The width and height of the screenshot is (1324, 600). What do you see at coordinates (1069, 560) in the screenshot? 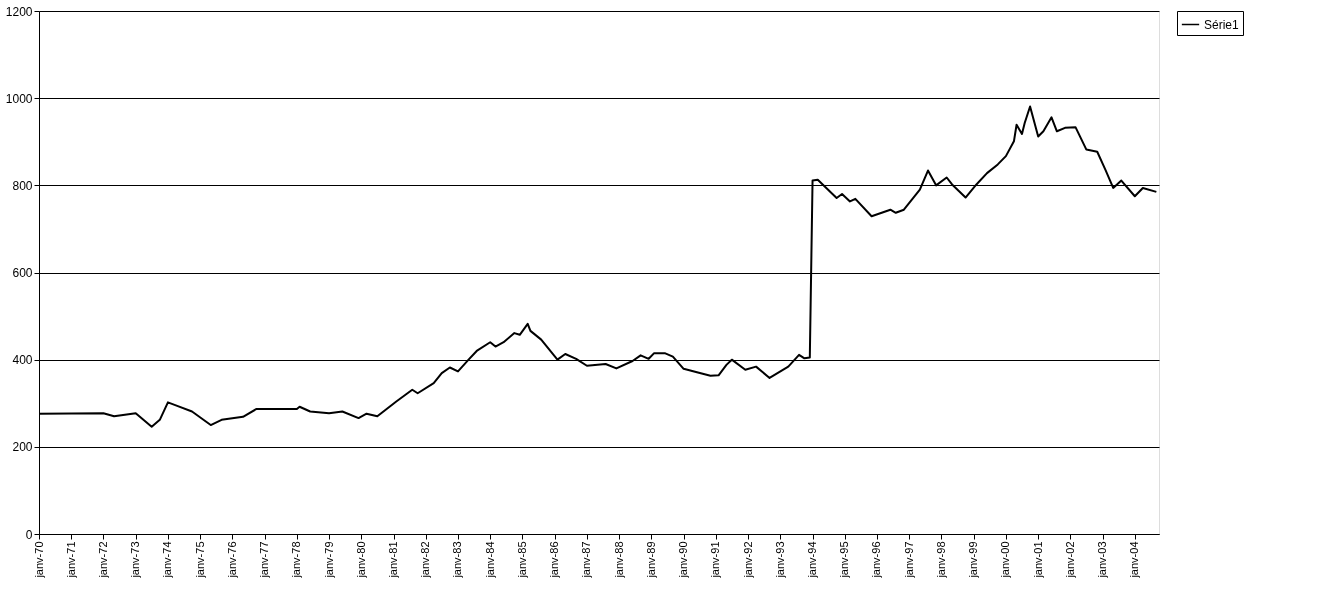
I see `x-tick-label: janv-02` at bounding box center [1069, 560].